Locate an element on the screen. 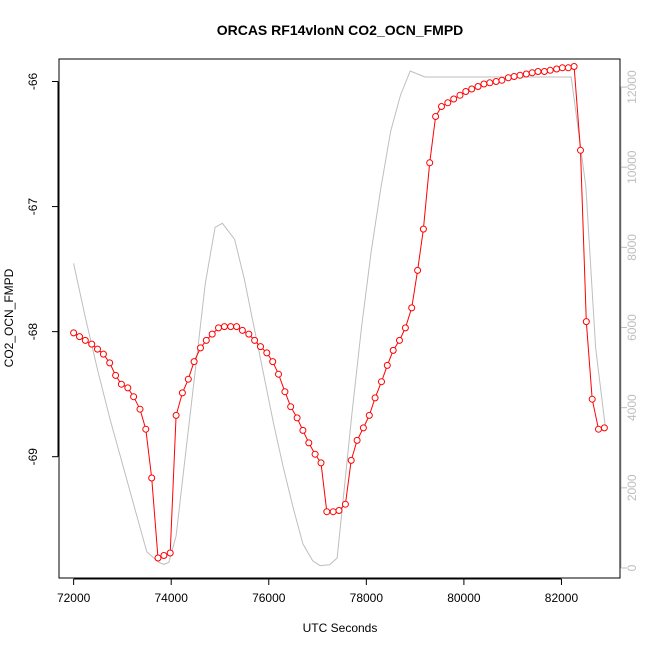 The image size is (650, 650). y-tick-label: -66 is located at coordinates (33, 82).